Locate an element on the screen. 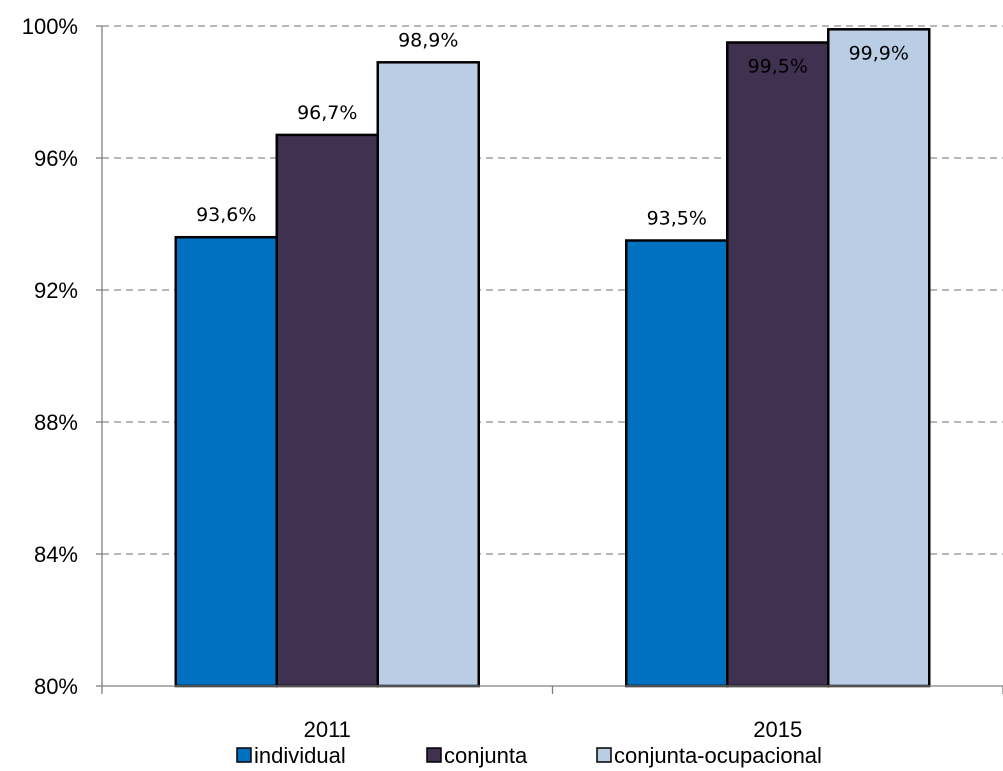  legend-swatch-individual is located at coordinates (244, 755).